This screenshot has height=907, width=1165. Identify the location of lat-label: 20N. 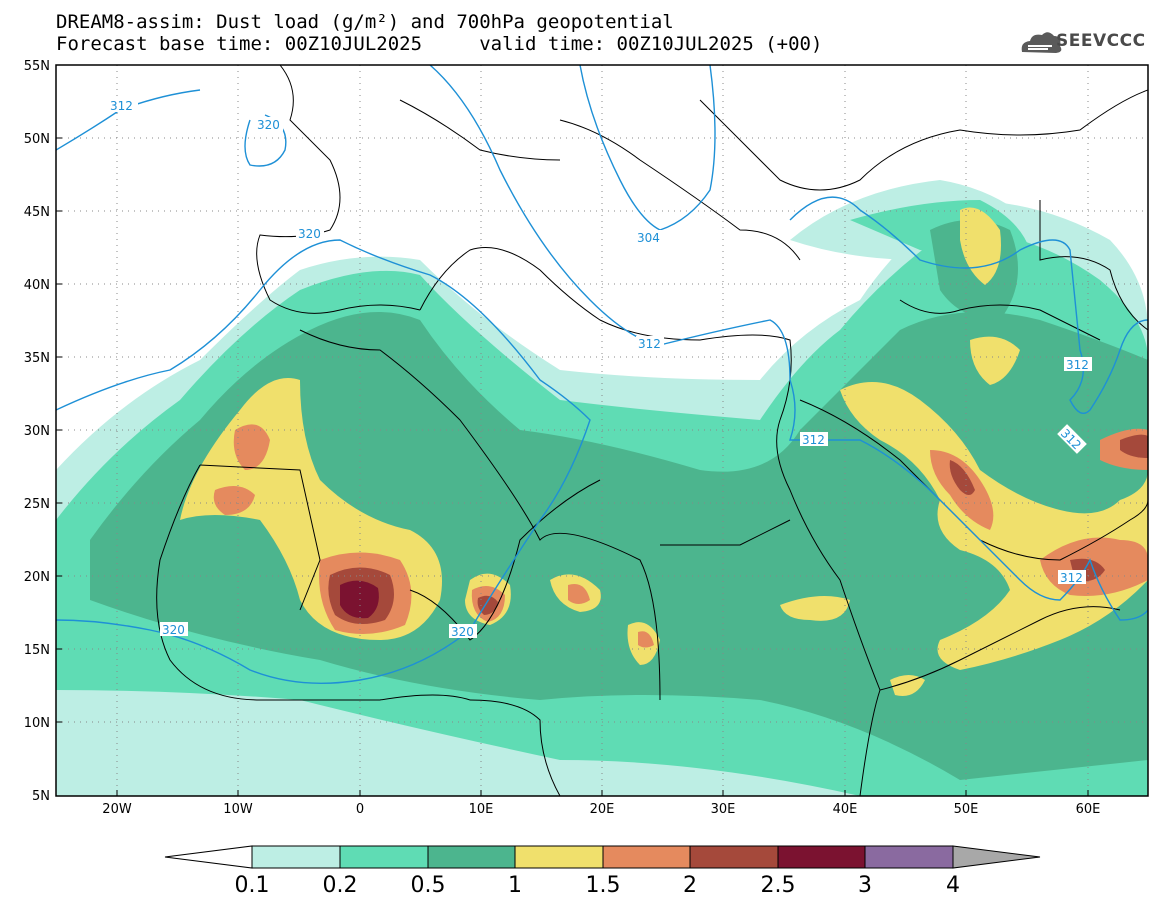
(37, 577).